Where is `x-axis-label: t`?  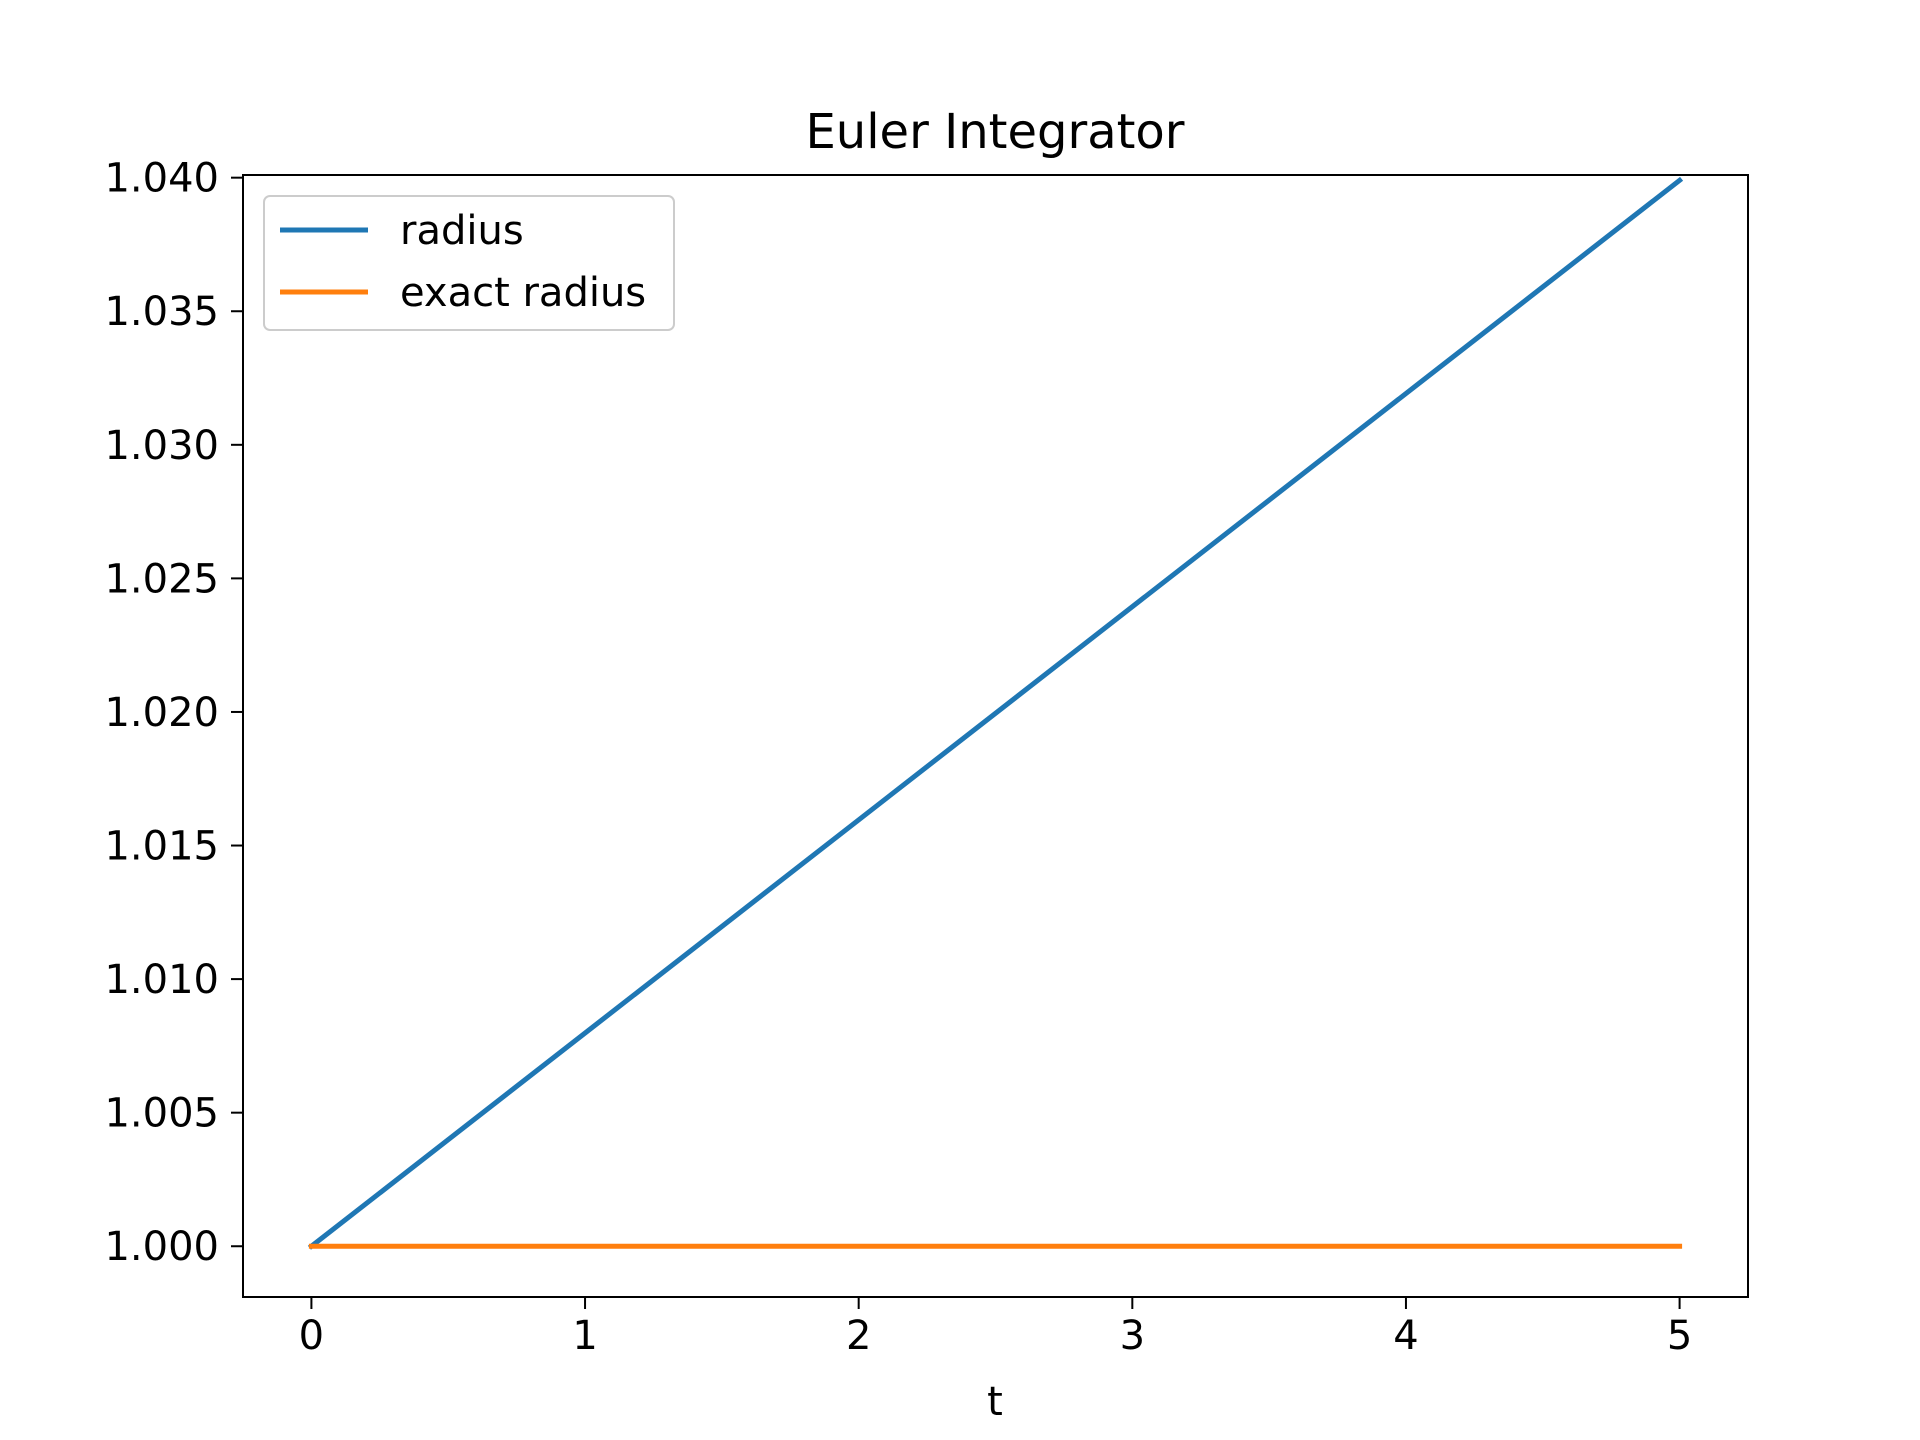
x-axis-label: t is located at coordinates (995, 1402).